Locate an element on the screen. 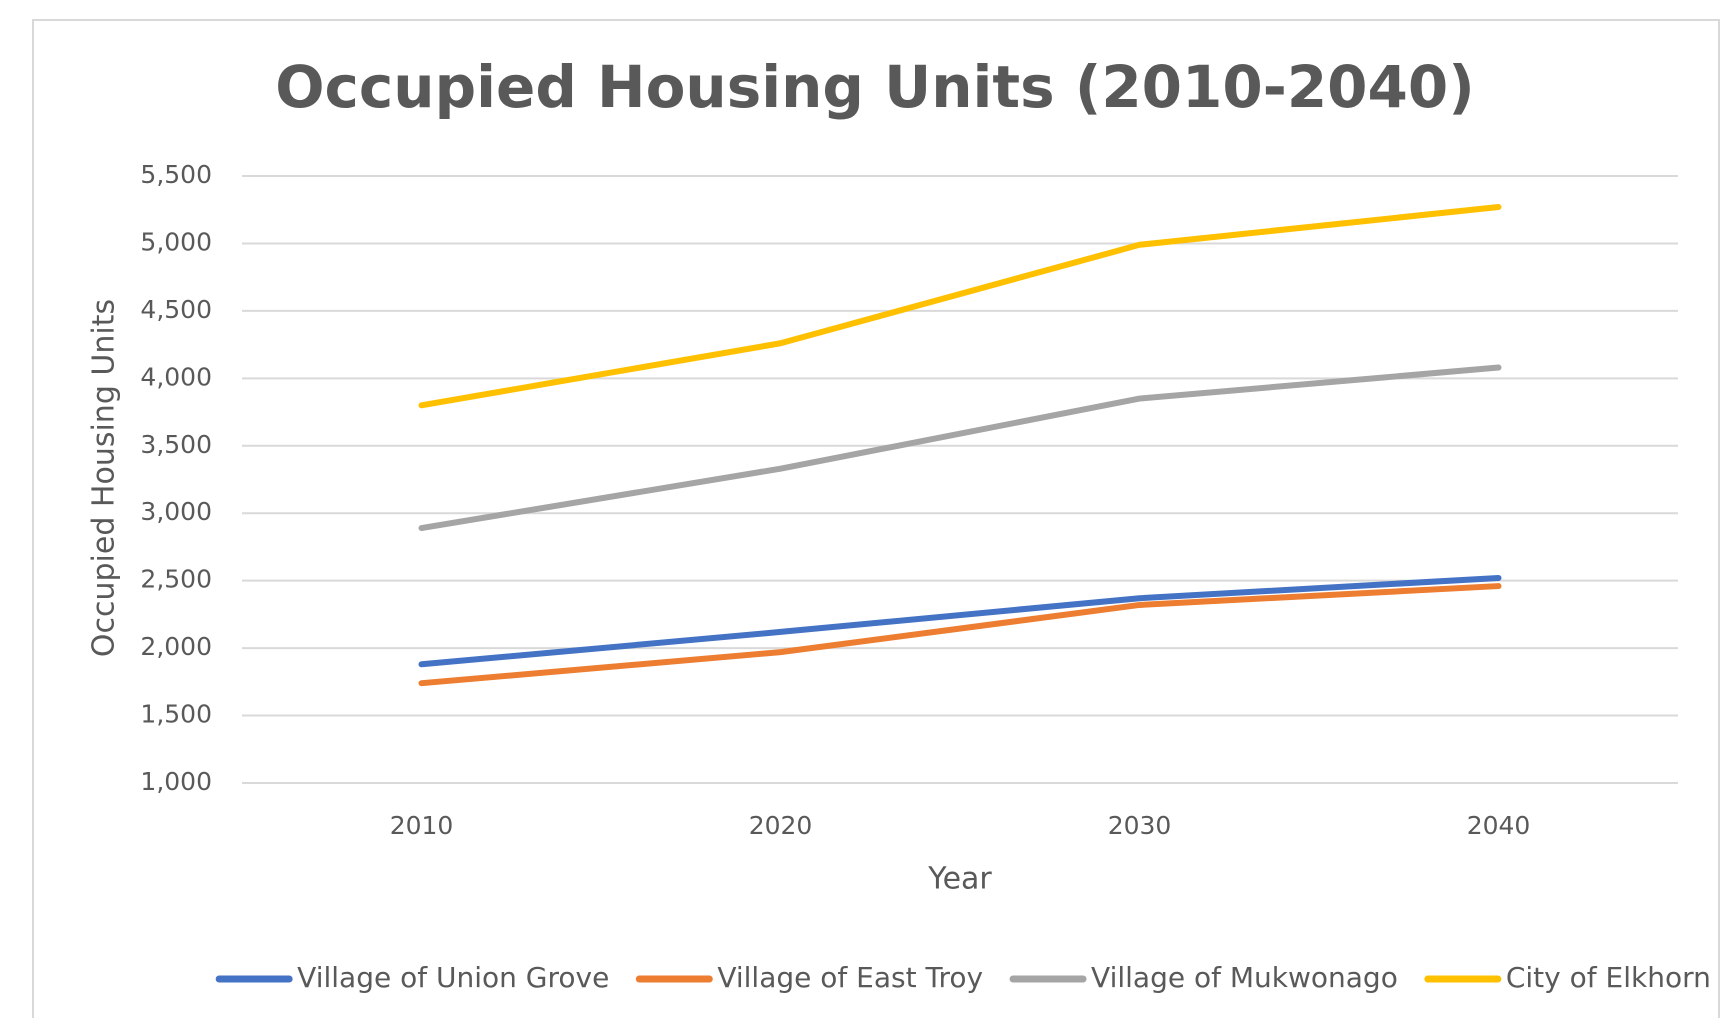  x-tick-label: 2030 is located at coordinates (1140, 825).